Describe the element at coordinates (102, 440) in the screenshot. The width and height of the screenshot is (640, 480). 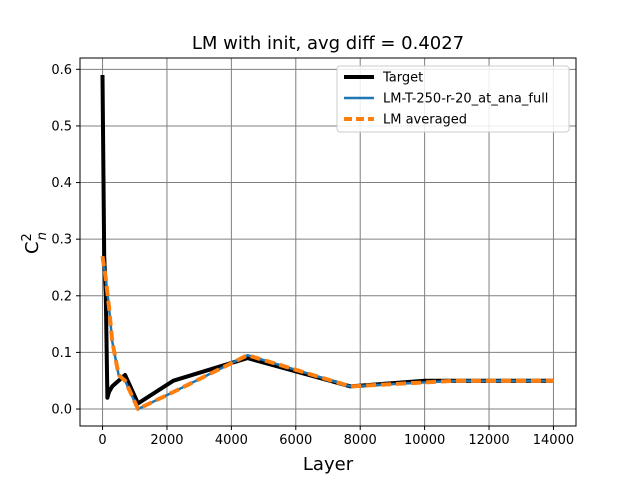
I see `x-tick-label: 0` at that location.